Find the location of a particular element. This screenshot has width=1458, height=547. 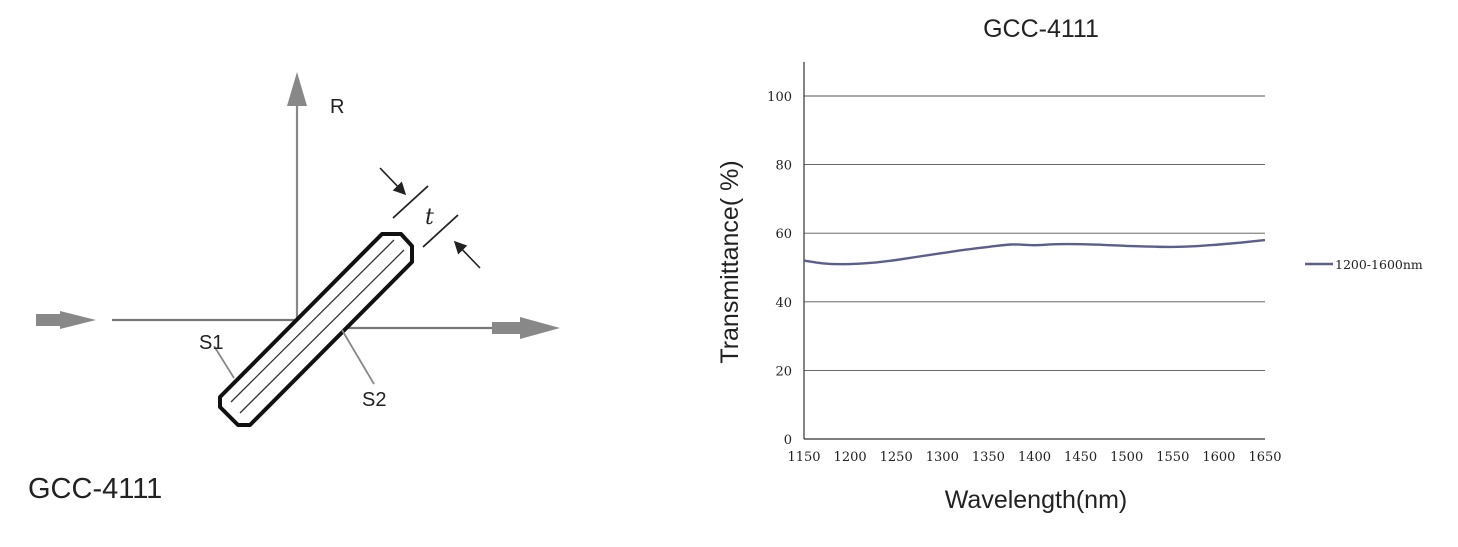

x-tick-label: 1200 is located at coordinates (850, 457).